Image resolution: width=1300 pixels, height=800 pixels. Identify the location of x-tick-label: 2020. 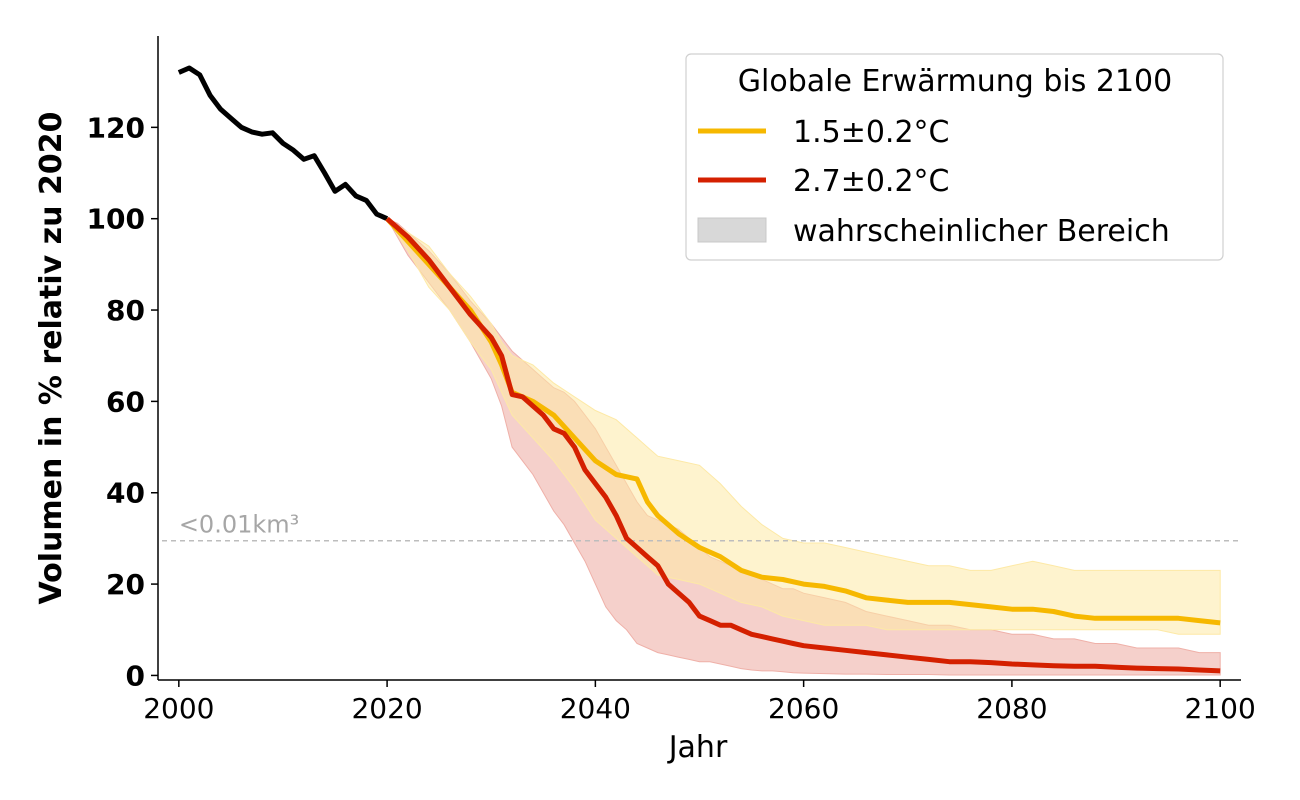
(386, 708).